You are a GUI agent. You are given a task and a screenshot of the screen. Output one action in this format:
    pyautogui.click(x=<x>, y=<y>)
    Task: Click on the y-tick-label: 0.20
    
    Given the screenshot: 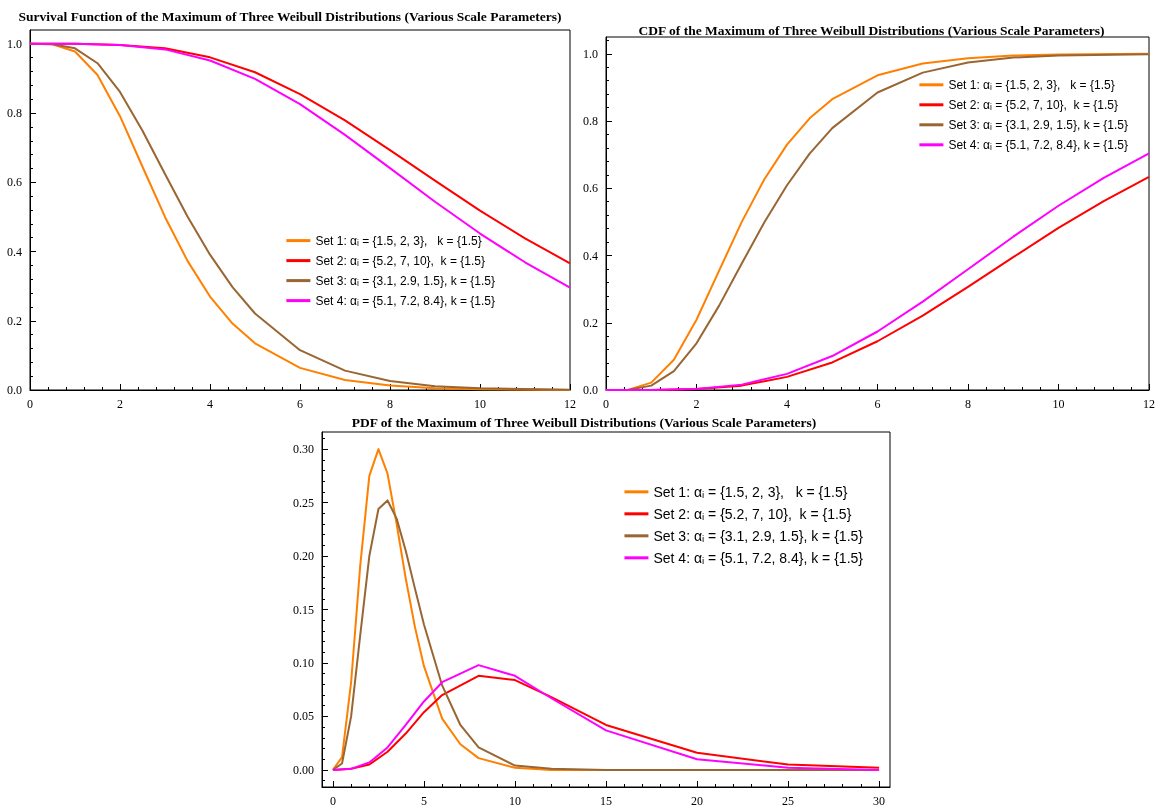 What is the action you would take?
    pyautogui.click(x=303, y=556)
    